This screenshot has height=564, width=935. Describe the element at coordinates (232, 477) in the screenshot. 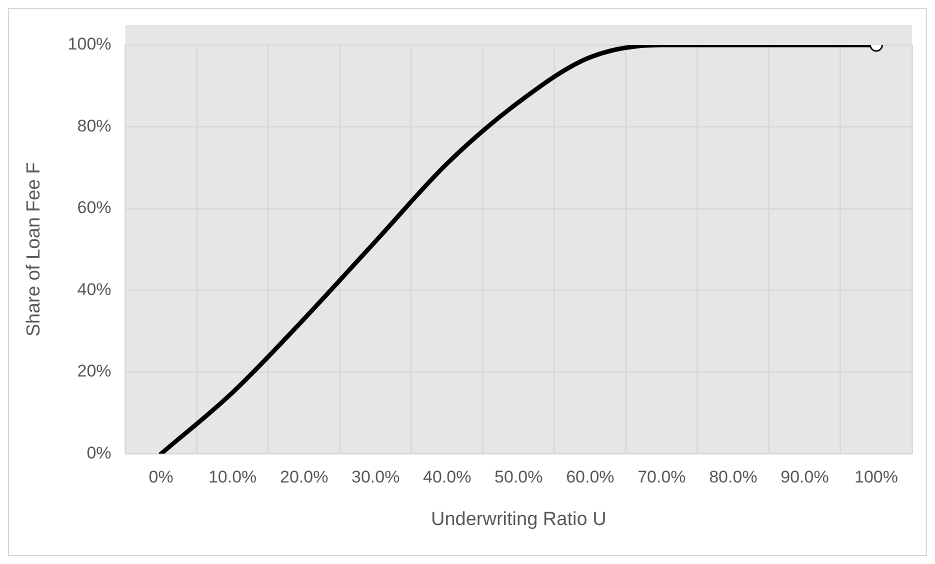

I see `x-tick-label: 10.0%` at that location.